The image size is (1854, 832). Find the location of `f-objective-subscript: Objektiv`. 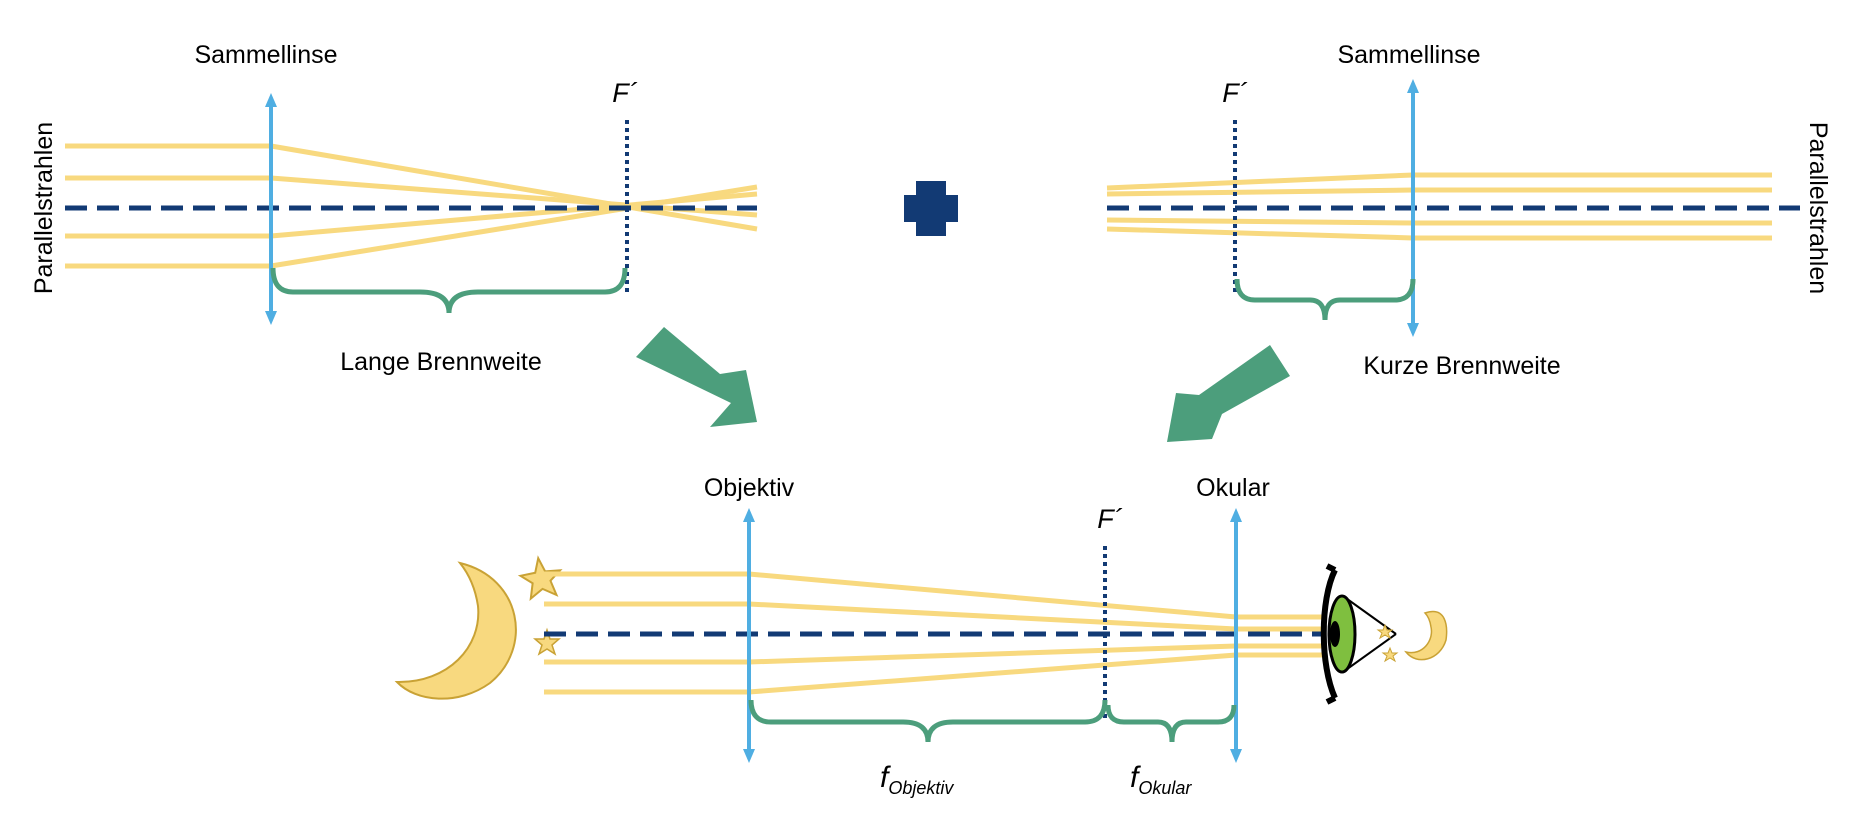

f-objective-subscript: Objektiv is located at coordinates (921, 788).